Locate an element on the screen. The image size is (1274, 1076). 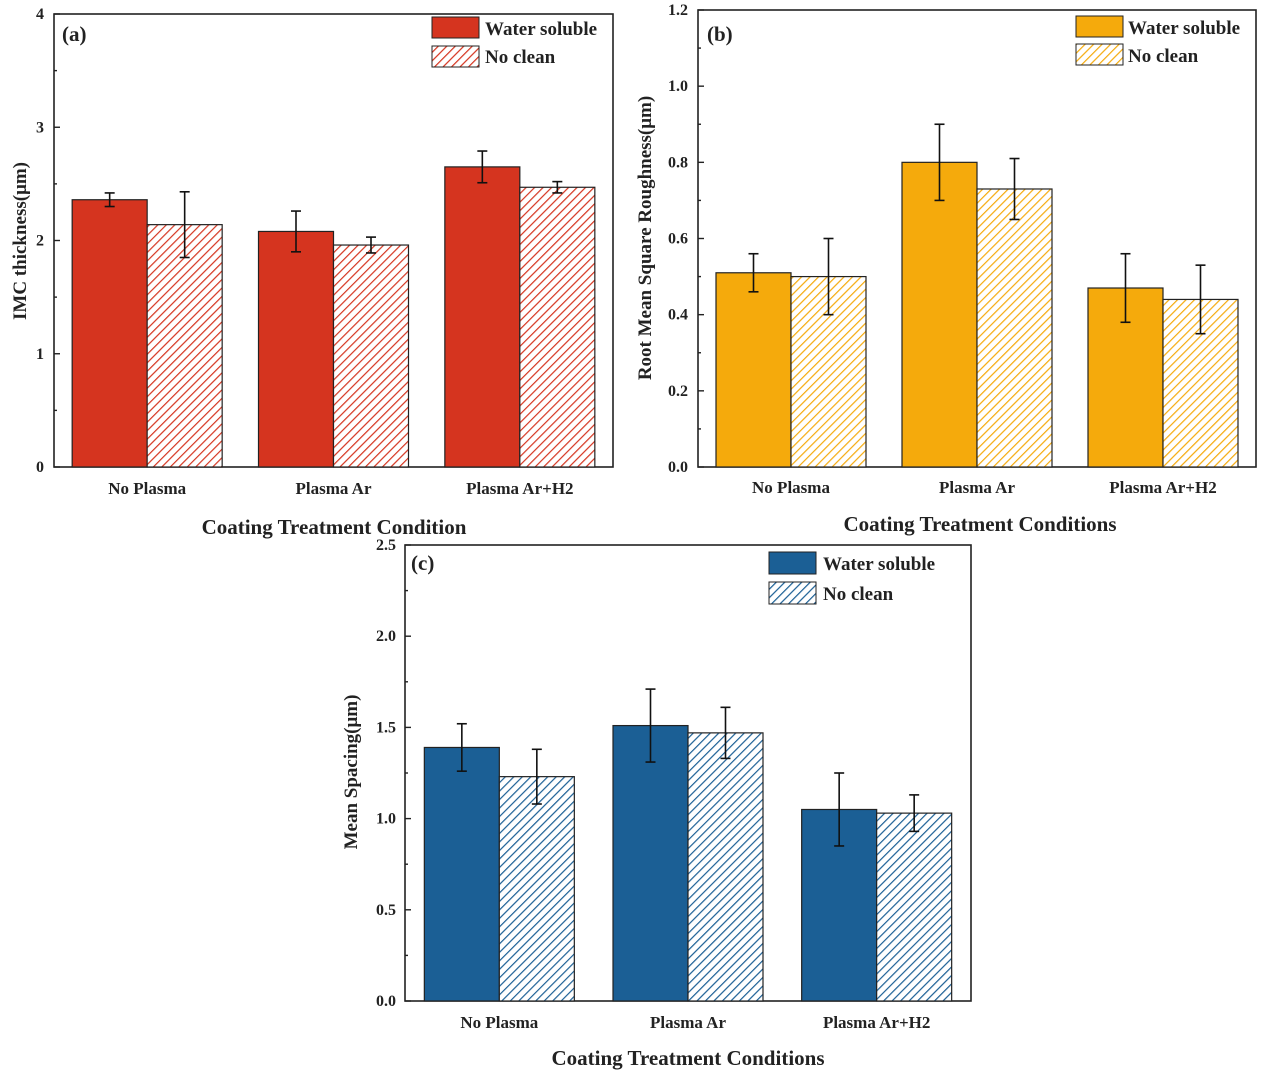
panel-a-legend-label-no-clean: No clean is located at coordinates (520, 57).